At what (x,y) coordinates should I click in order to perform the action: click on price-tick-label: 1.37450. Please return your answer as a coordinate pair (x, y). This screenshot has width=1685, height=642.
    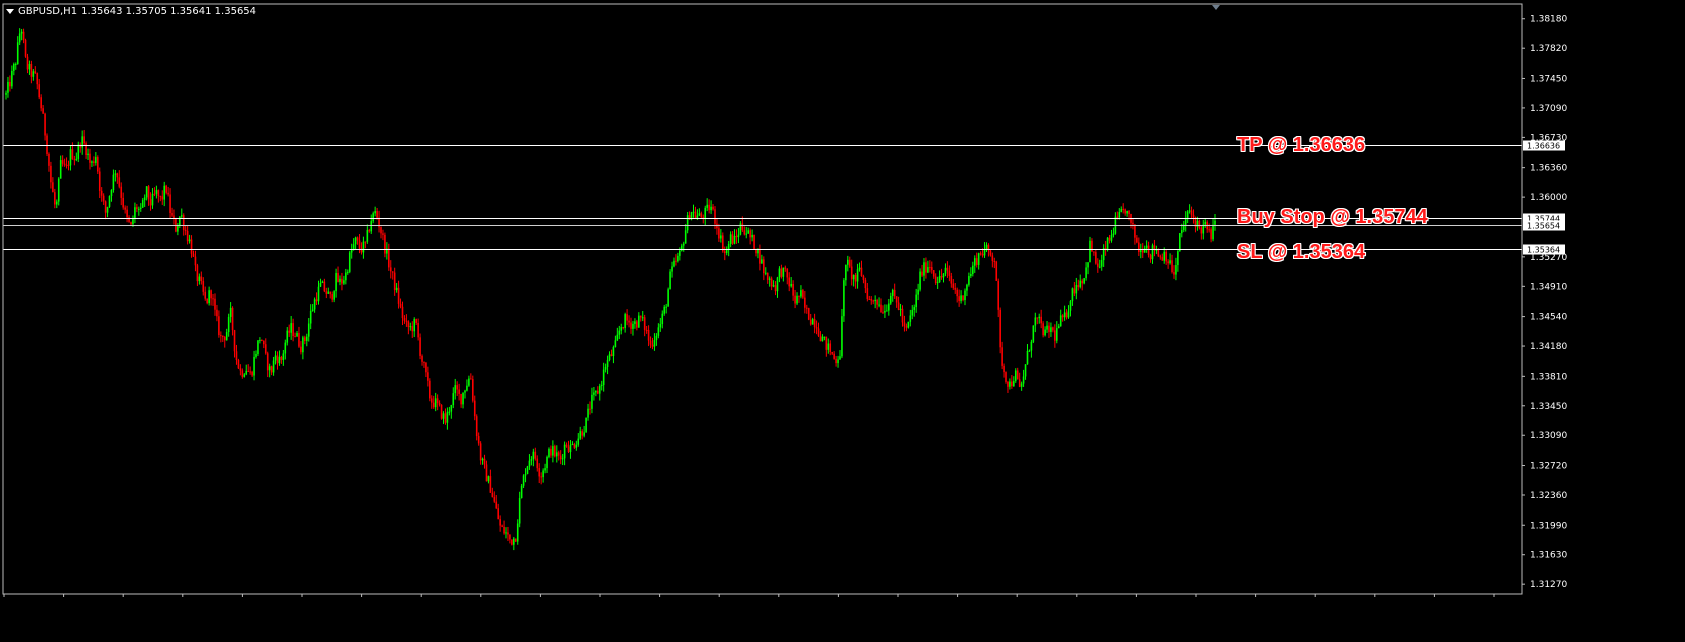
    Looking at the image, I should click on (1548, 79).